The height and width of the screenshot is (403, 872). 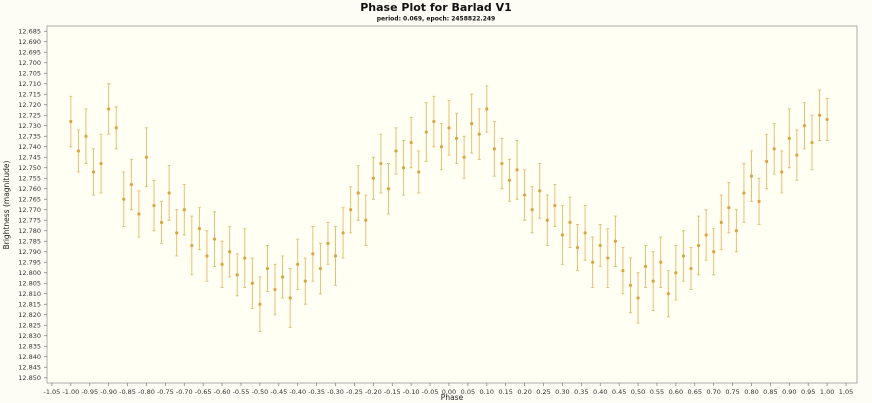 I want to click on y-tick-label: 12.825, so click(x=29, y=325).